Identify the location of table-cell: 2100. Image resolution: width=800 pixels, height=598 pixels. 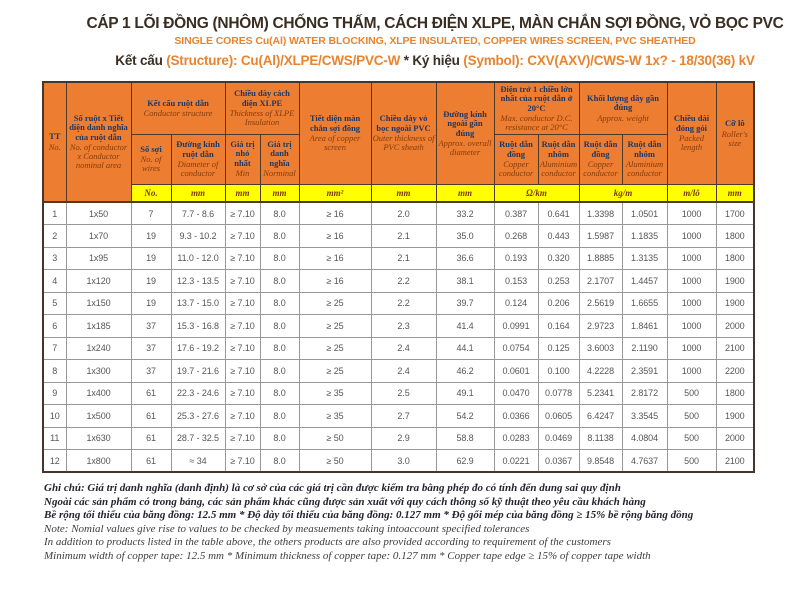
(735, 461).